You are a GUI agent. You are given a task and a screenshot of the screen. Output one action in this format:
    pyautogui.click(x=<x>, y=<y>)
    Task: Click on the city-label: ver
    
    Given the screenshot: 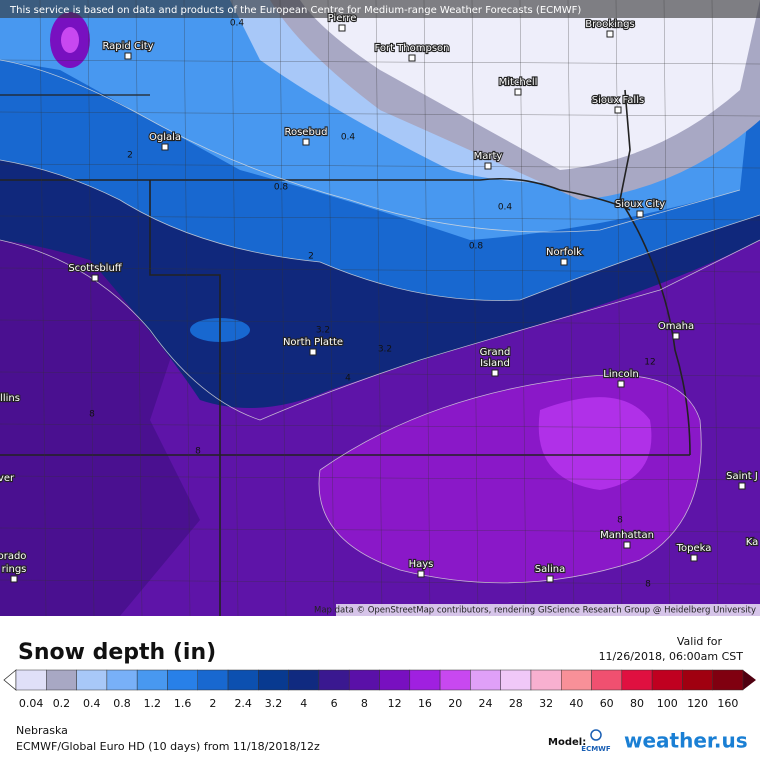 What is the action you would take?
    pyautogui.click(x=7, y=478)
    